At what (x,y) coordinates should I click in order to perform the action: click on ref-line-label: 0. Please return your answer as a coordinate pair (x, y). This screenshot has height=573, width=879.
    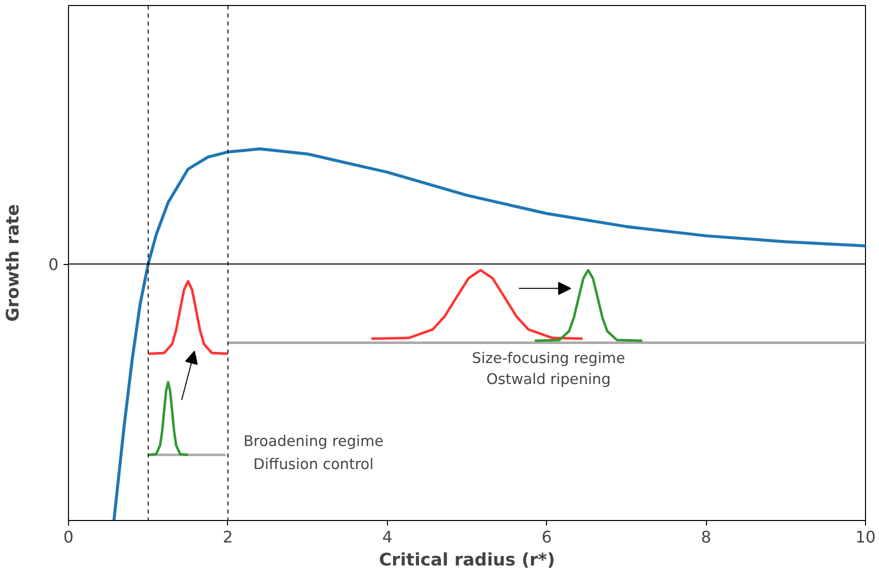
    Looking at the image, I should click on (53, 264).